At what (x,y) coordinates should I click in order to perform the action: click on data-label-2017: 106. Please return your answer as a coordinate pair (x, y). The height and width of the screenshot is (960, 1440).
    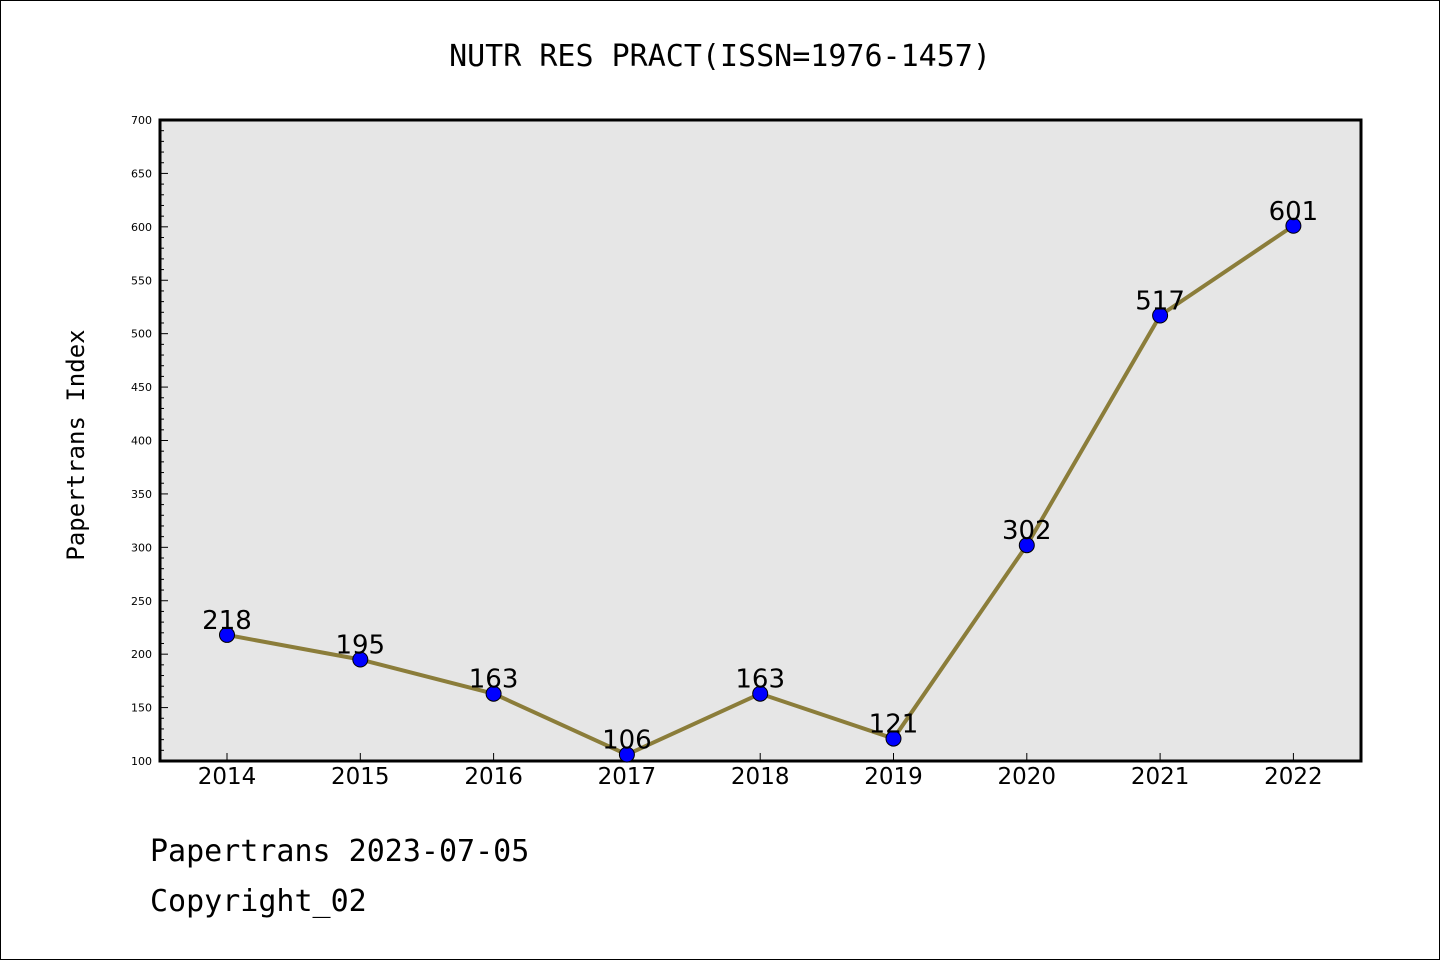
    Looking at the image, I should click on (627, 741).